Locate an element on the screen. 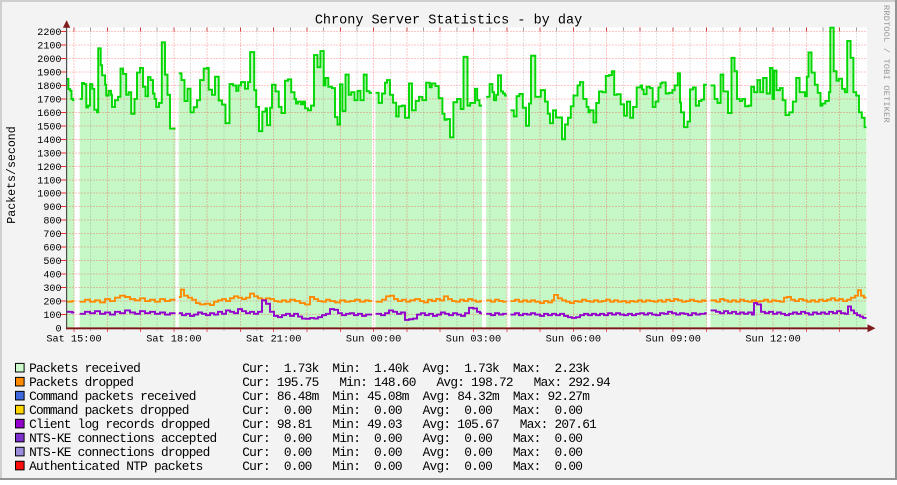 This screenshot has height=485, width=897. svg-text: RRDTOOL / TOBI OETIKER is located at coordinates (886, 64).